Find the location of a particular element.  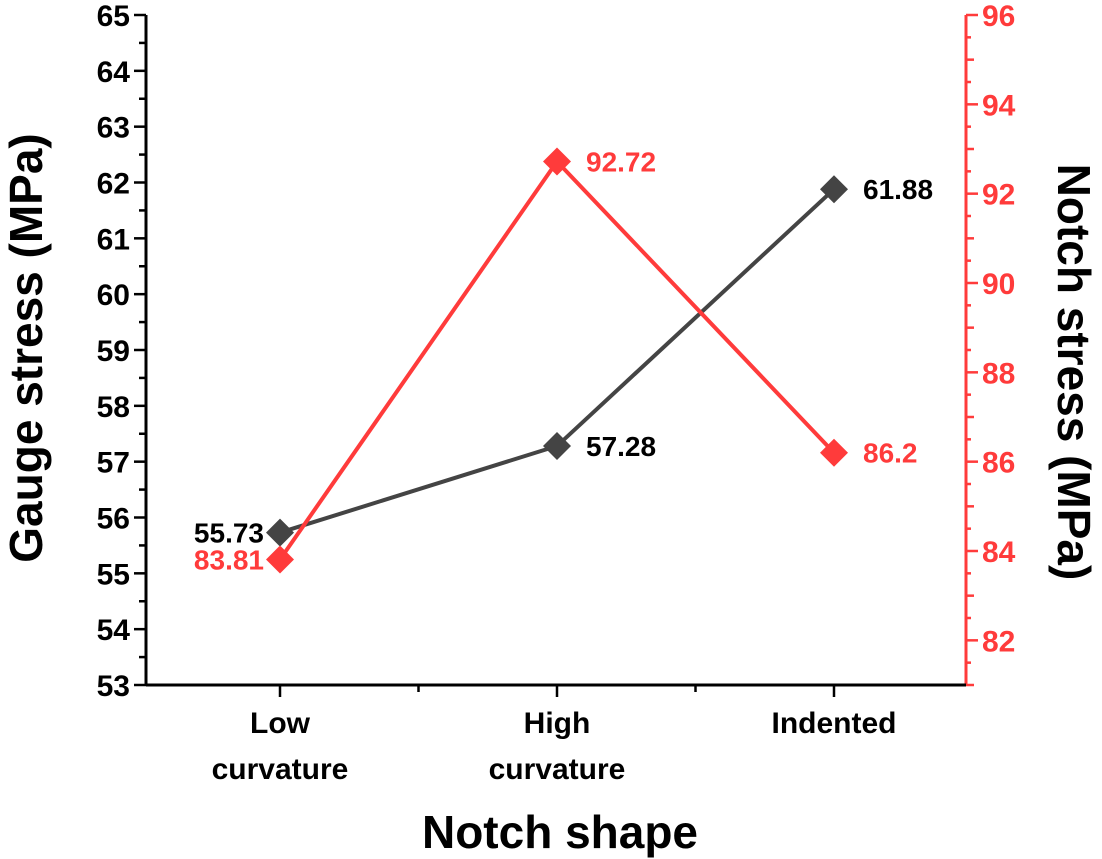

right-tick-label: 82 is located at coordinates (998, 641).